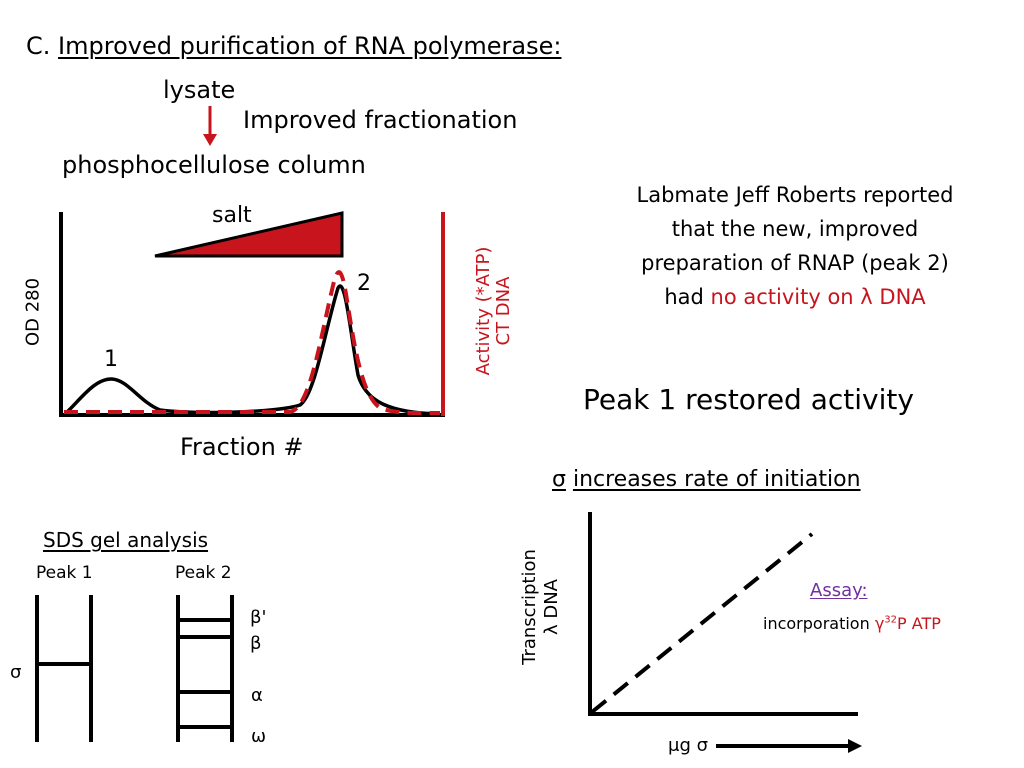  What do you see at coordinates (256, 643) in the screenshot?
I see `beta-band-label: β` at bounding box center [256, 643].